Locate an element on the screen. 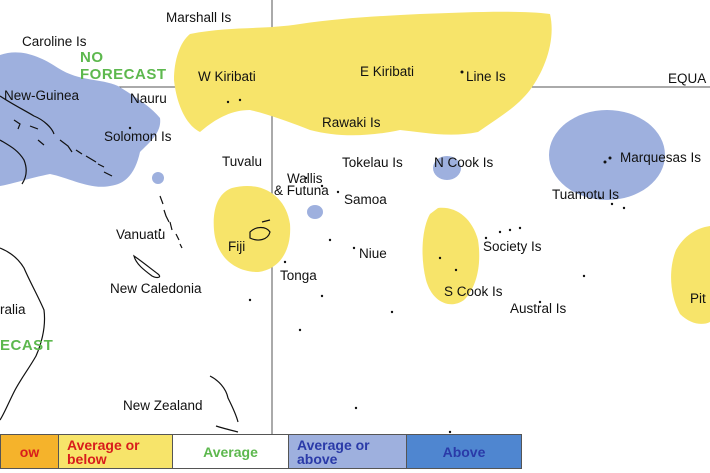  average-or-below-region-fiji is located at coordinates (252, 228).